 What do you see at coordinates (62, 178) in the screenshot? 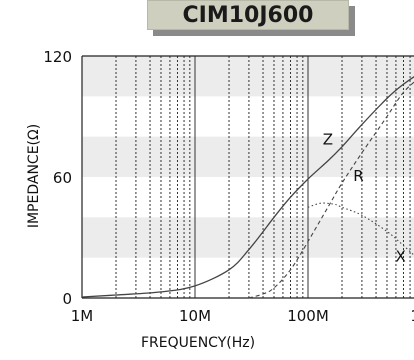
I see `y-tick-label: 60` at bounding box center [62, 178].